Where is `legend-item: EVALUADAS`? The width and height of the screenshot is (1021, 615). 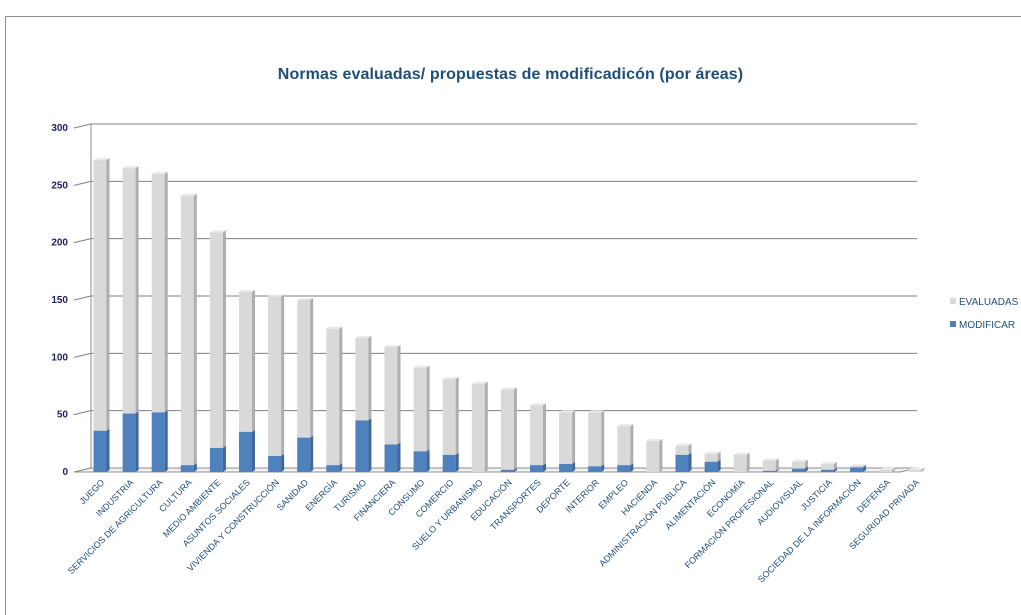
legend-item: EVALUADAS is located at coordinates (984, 302).